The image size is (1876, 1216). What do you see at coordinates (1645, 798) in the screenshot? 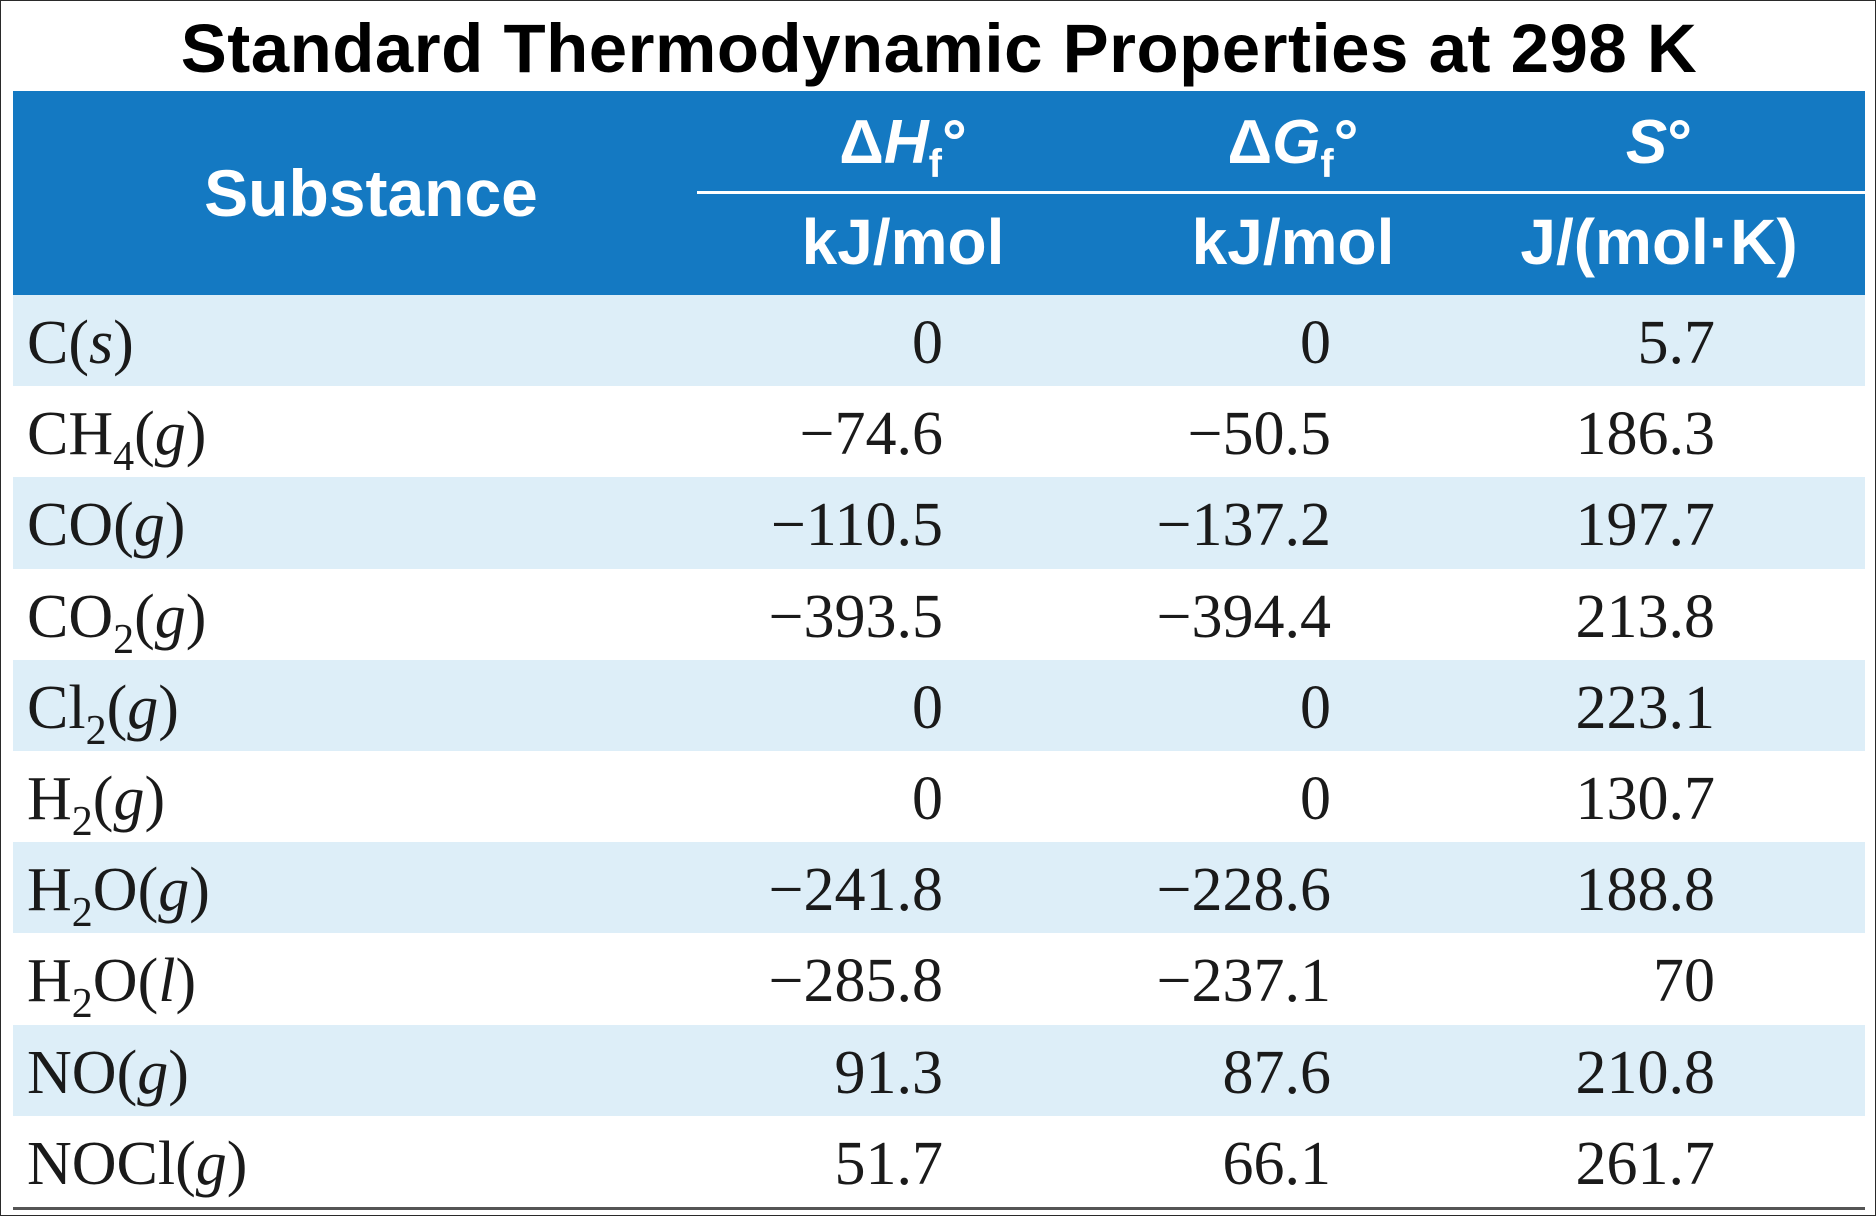
I see `entropy-cell: 130.7` at bounding box center [1645, 798].